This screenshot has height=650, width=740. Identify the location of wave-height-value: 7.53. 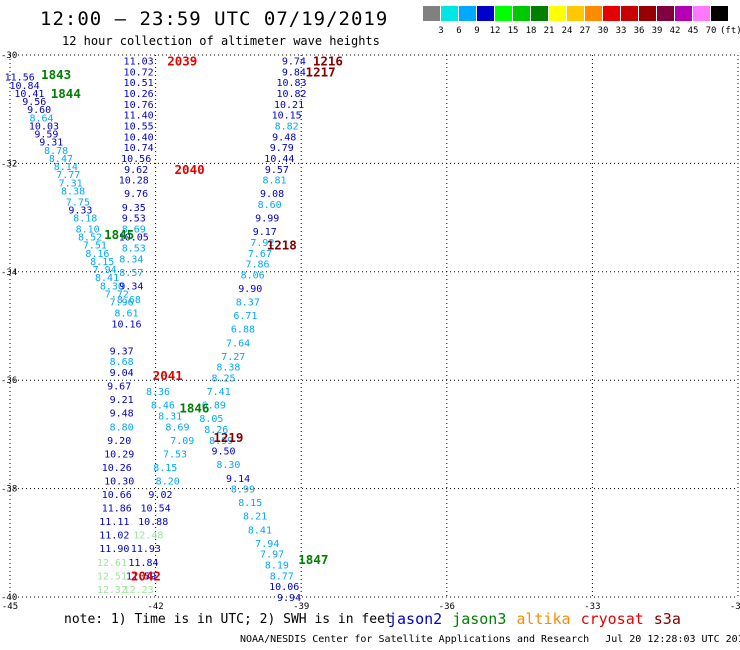
(175, 454).